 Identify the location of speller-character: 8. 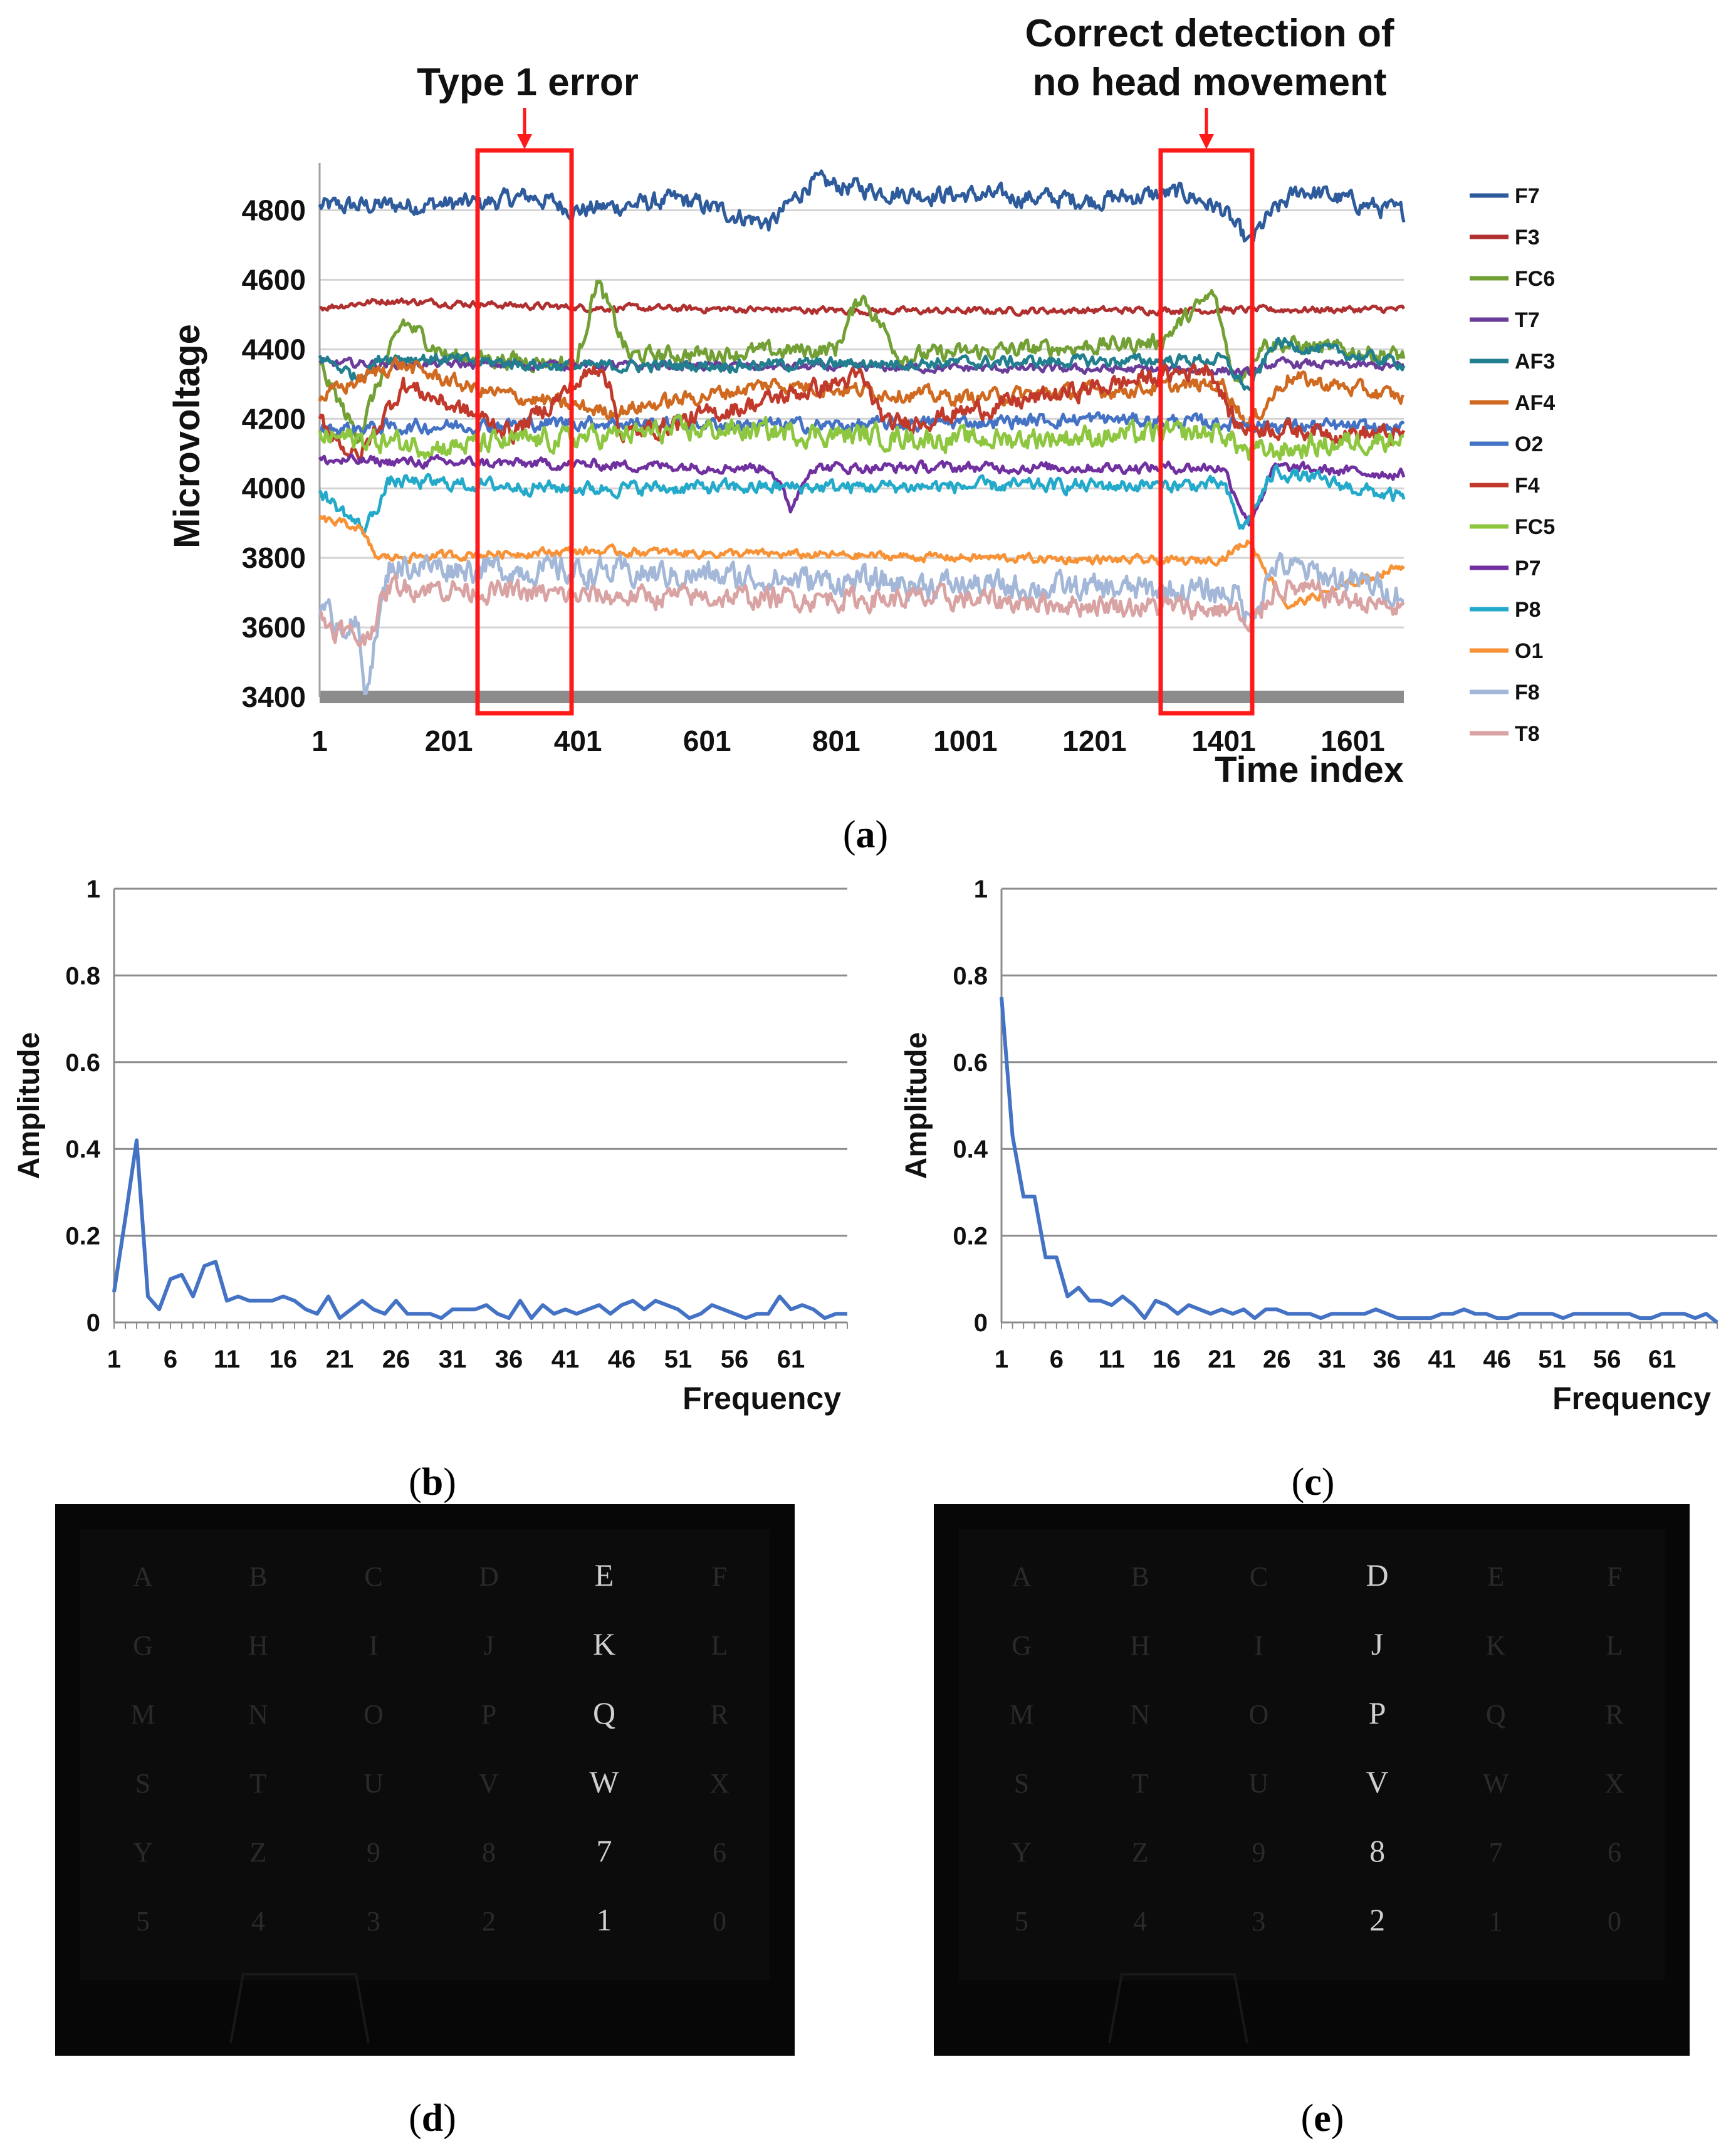
(489, 1852).